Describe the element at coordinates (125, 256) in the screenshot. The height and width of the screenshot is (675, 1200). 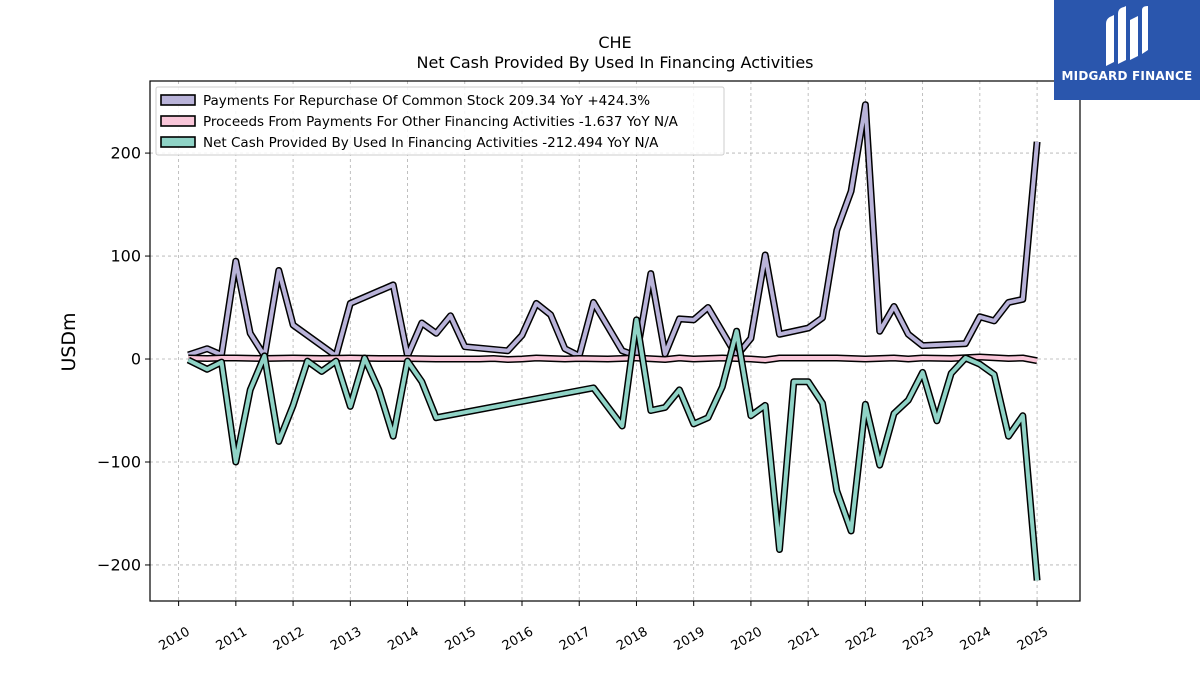
I see `y-tick-label: 100` at that location.